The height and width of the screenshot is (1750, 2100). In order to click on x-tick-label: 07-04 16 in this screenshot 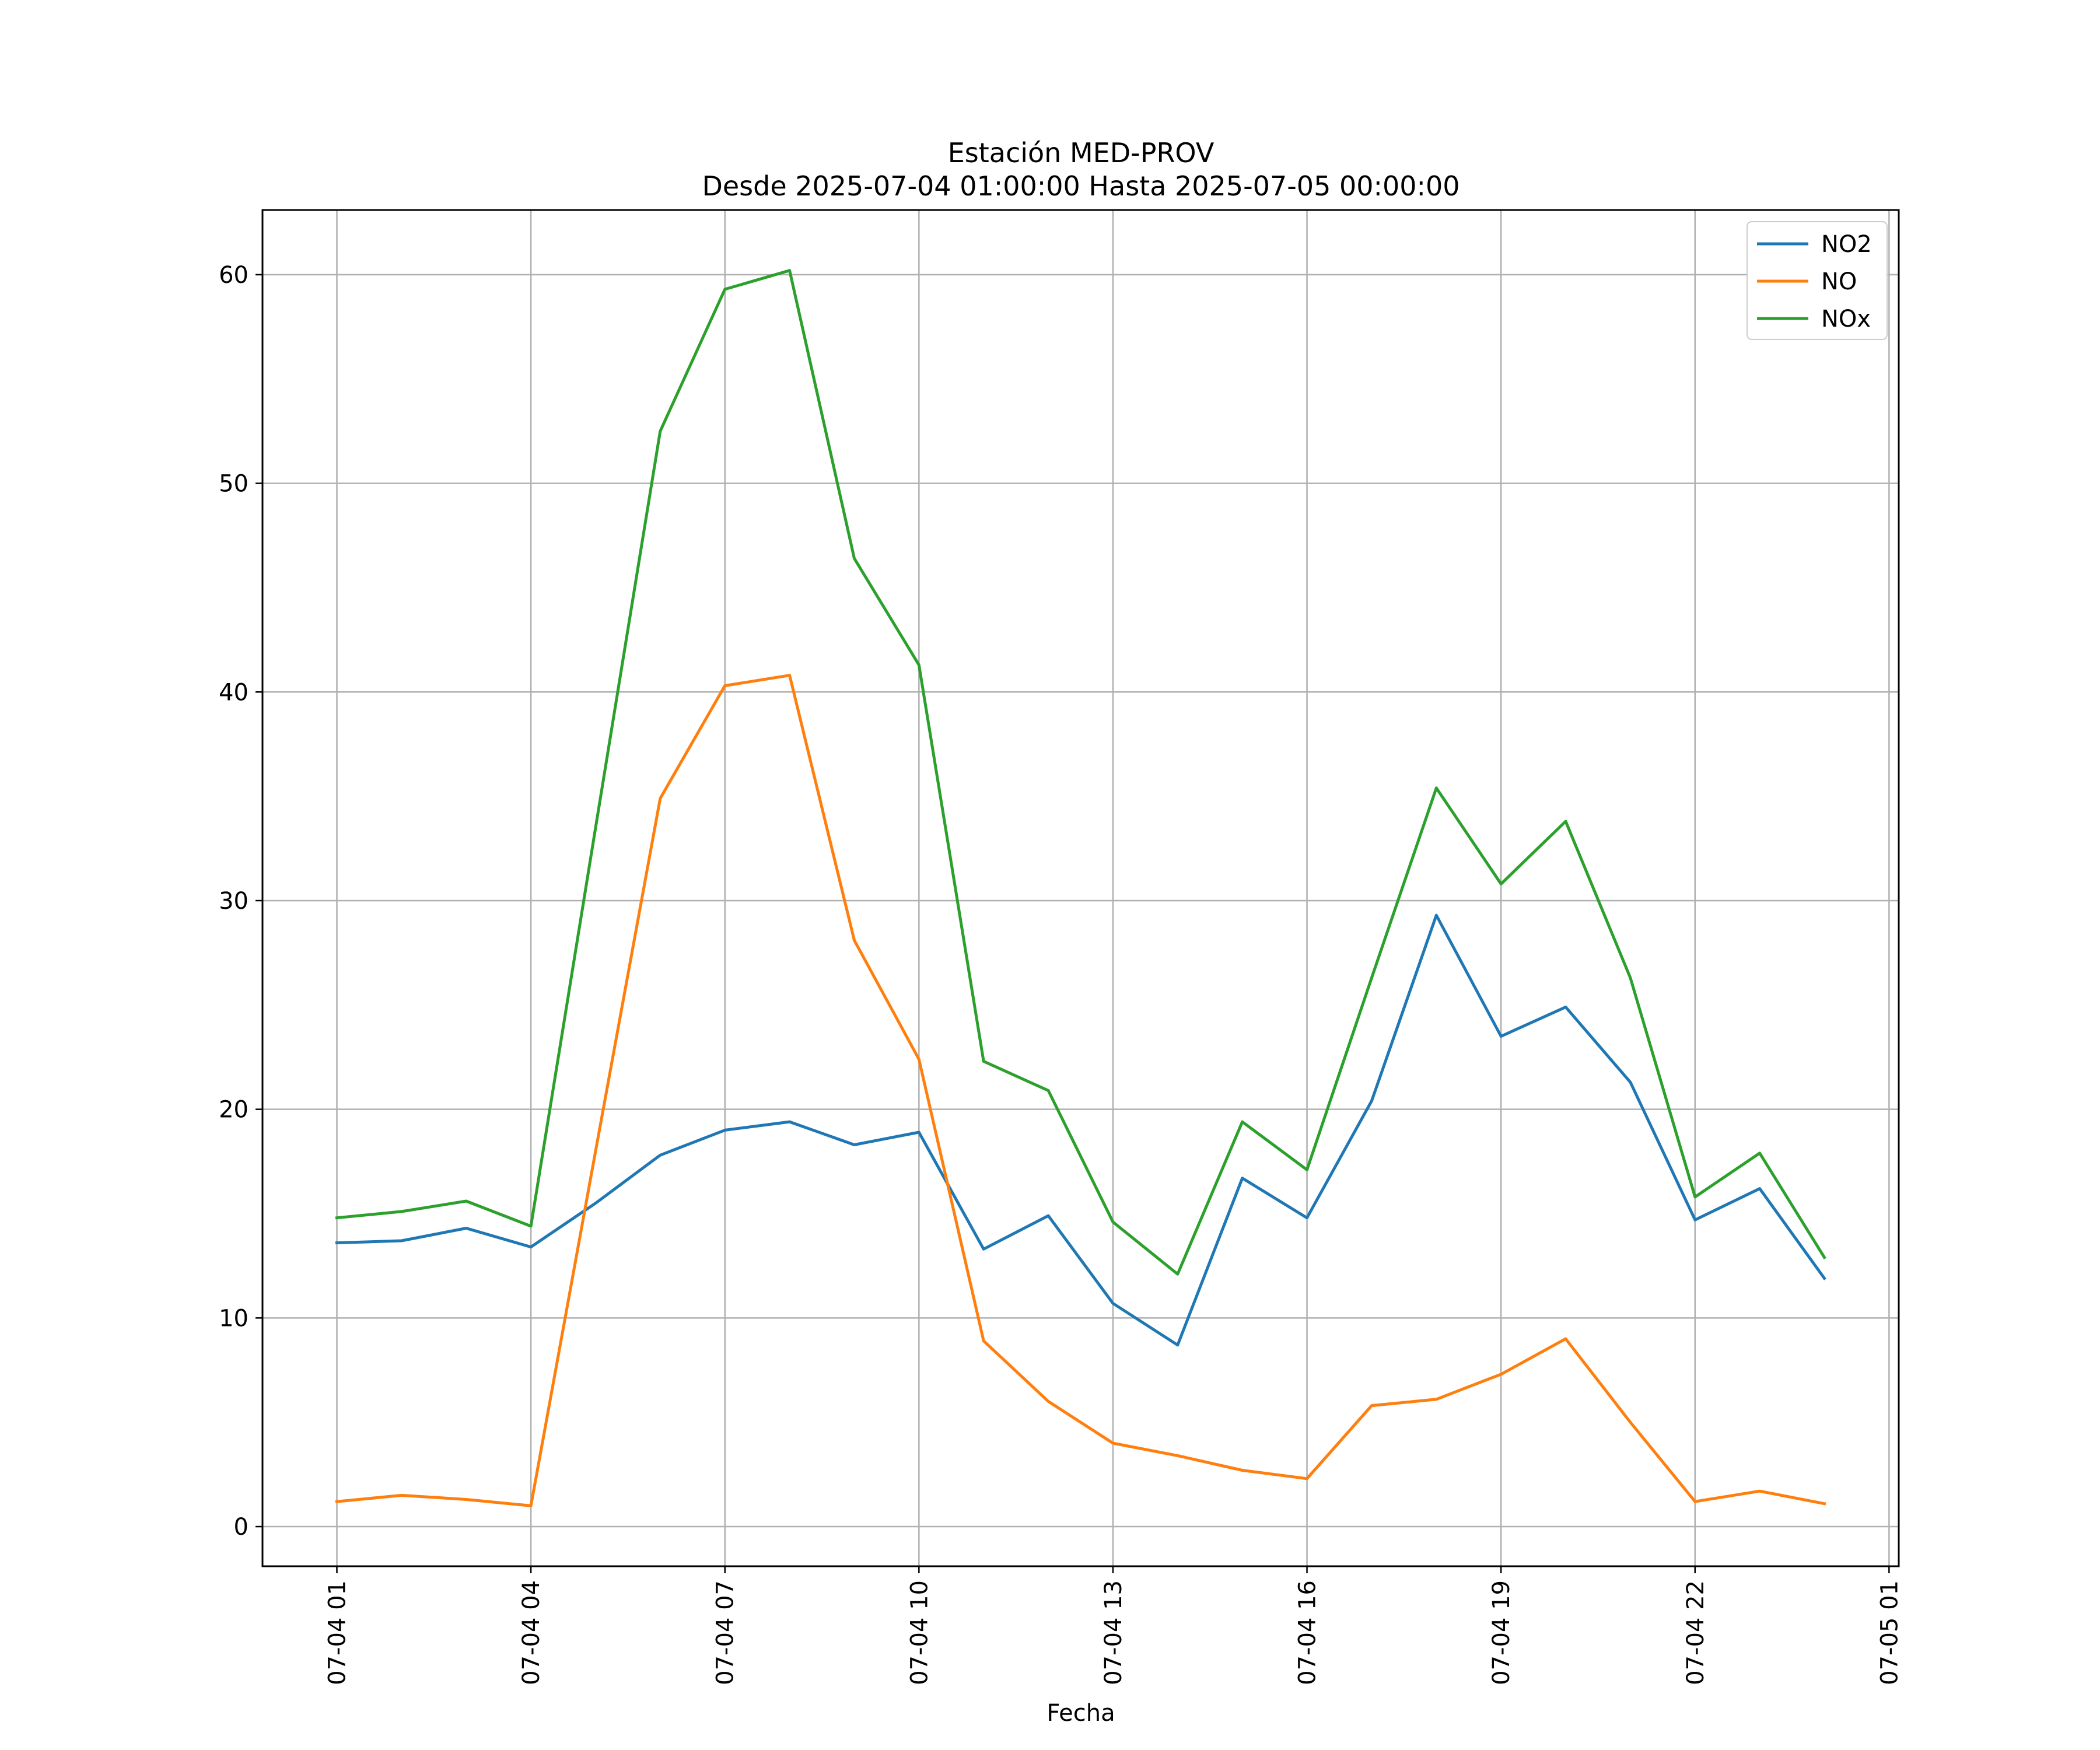, I will do `click(1307, 1632)`.